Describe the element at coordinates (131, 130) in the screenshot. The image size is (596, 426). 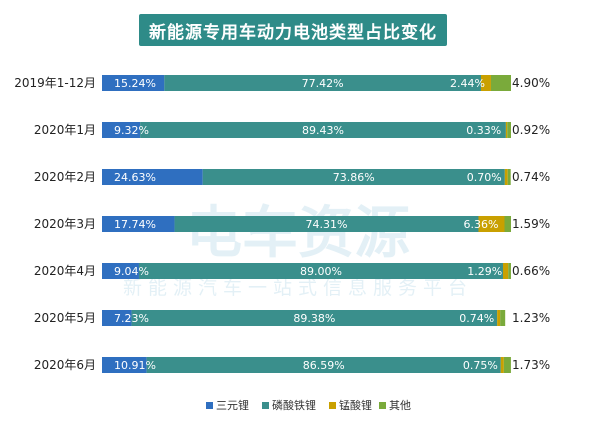
I see `data-label: 9.32%` at that location.